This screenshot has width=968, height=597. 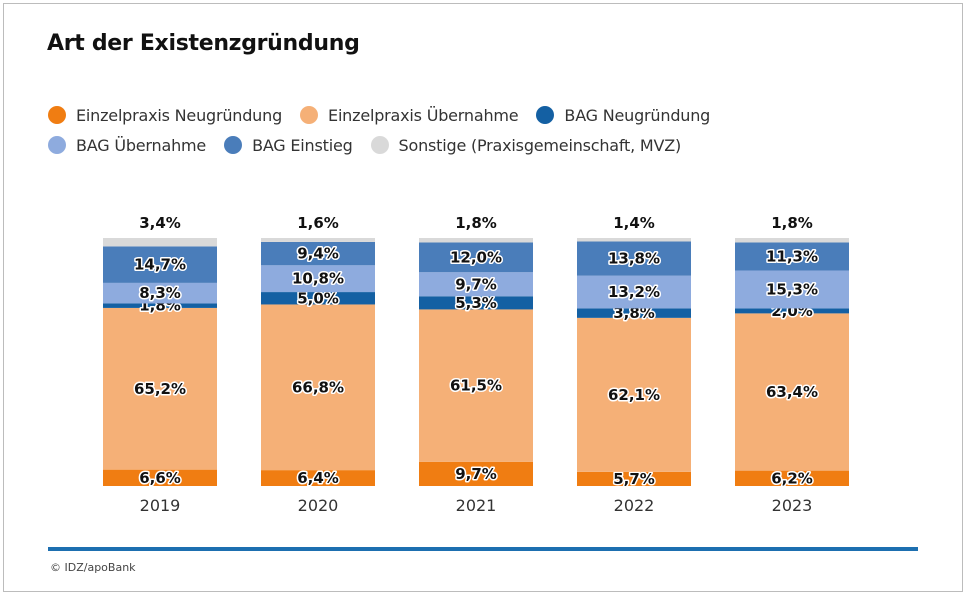 I want to click on data-label-bag-bernahme-2021: 9,7%, so click(x=476, y=284).